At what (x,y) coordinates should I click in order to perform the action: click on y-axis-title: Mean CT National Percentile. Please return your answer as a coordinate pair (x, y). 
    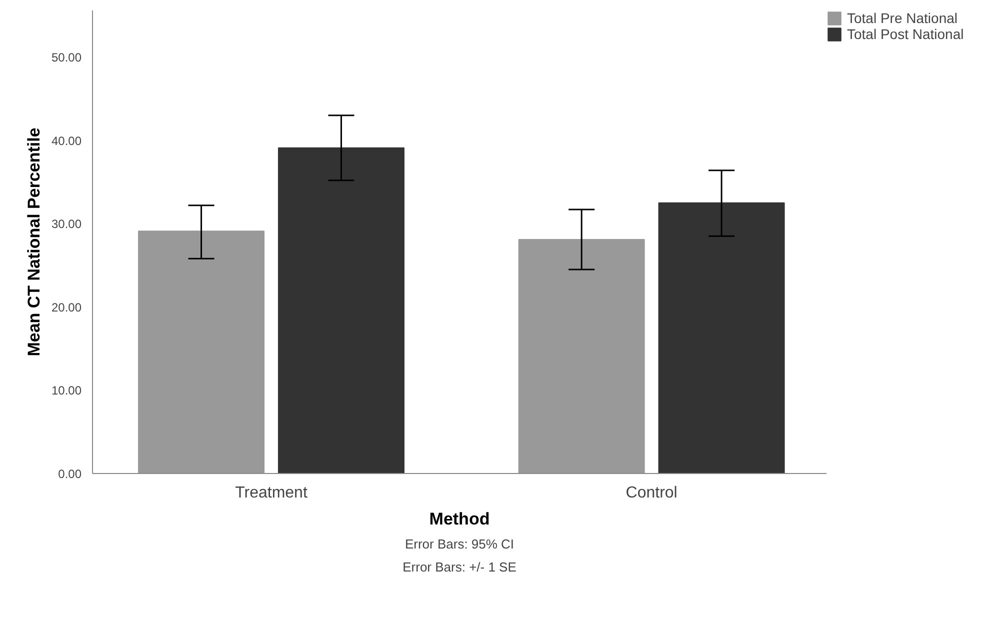
    Looking at the image, I should click on (34, 242).